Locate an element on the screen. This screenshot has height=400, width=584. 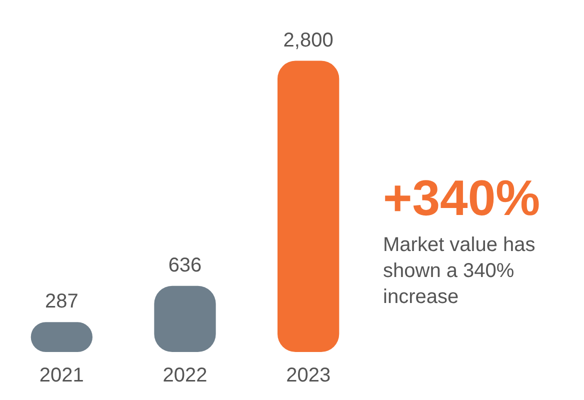
text: +340% is located at coordinates (462, 198).